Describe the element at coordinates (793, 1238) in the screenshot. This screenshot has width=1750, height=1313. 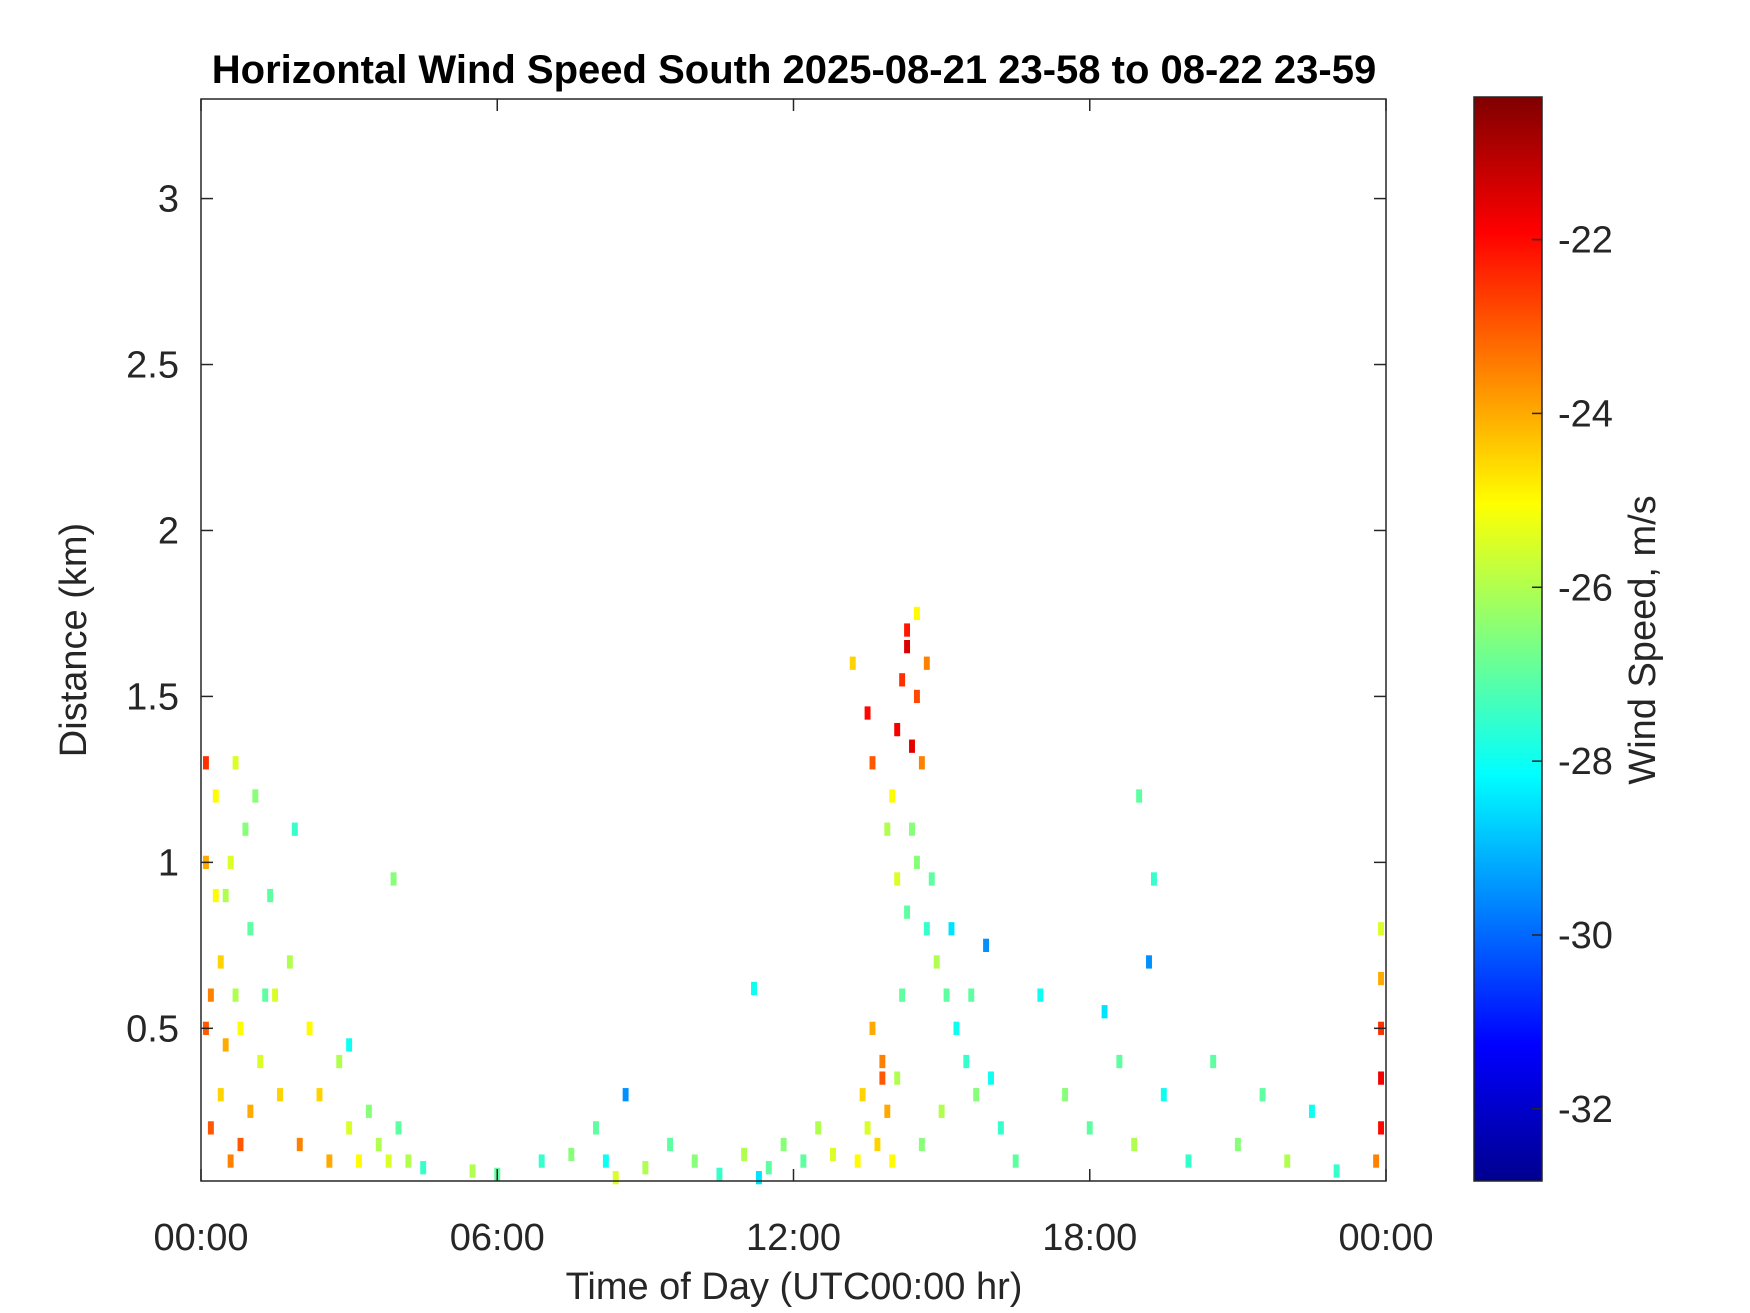
I see `x-tick-label: 12:00` at that location.